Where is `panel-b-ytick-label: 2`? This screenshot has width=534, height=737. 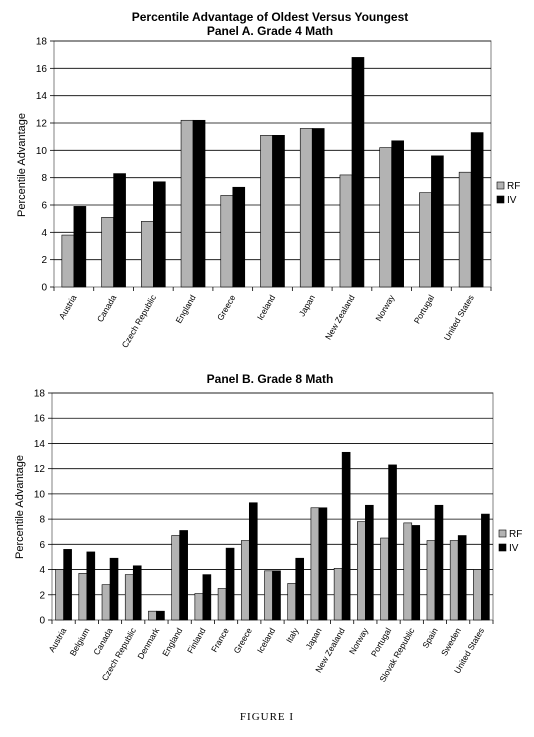
panel-b-ytick-label: 2 is located at coordinates (42, 595).